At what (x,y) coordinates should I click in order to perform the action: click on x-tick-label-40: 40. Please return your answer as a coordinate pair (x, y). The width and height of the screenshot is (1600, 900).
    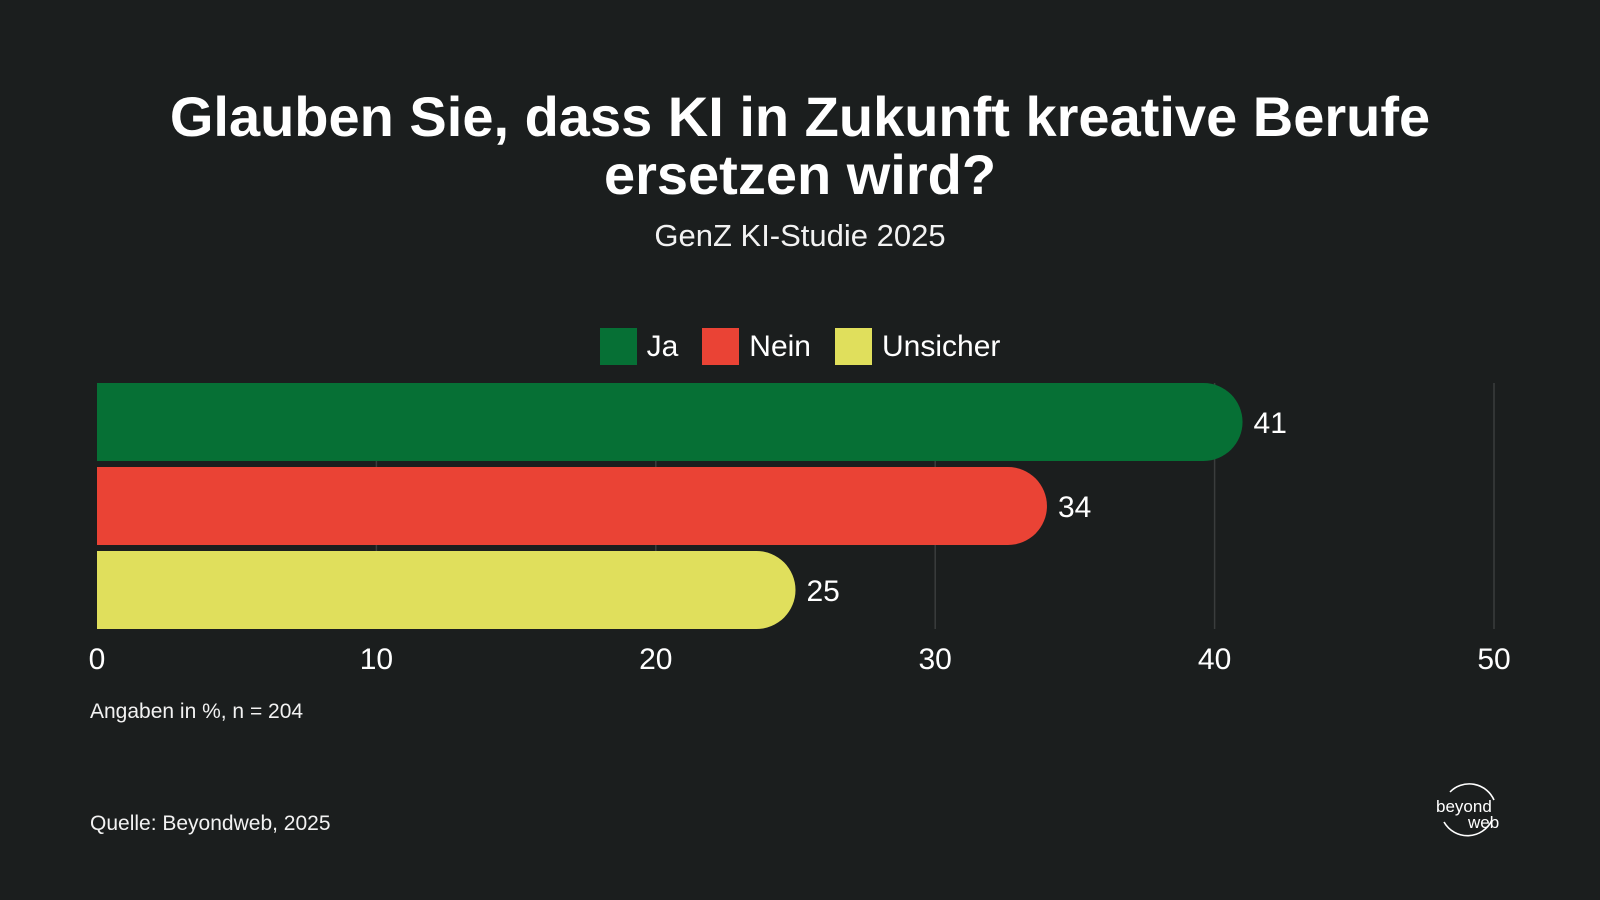
    Looking at the image, I should click on (1214, 659).